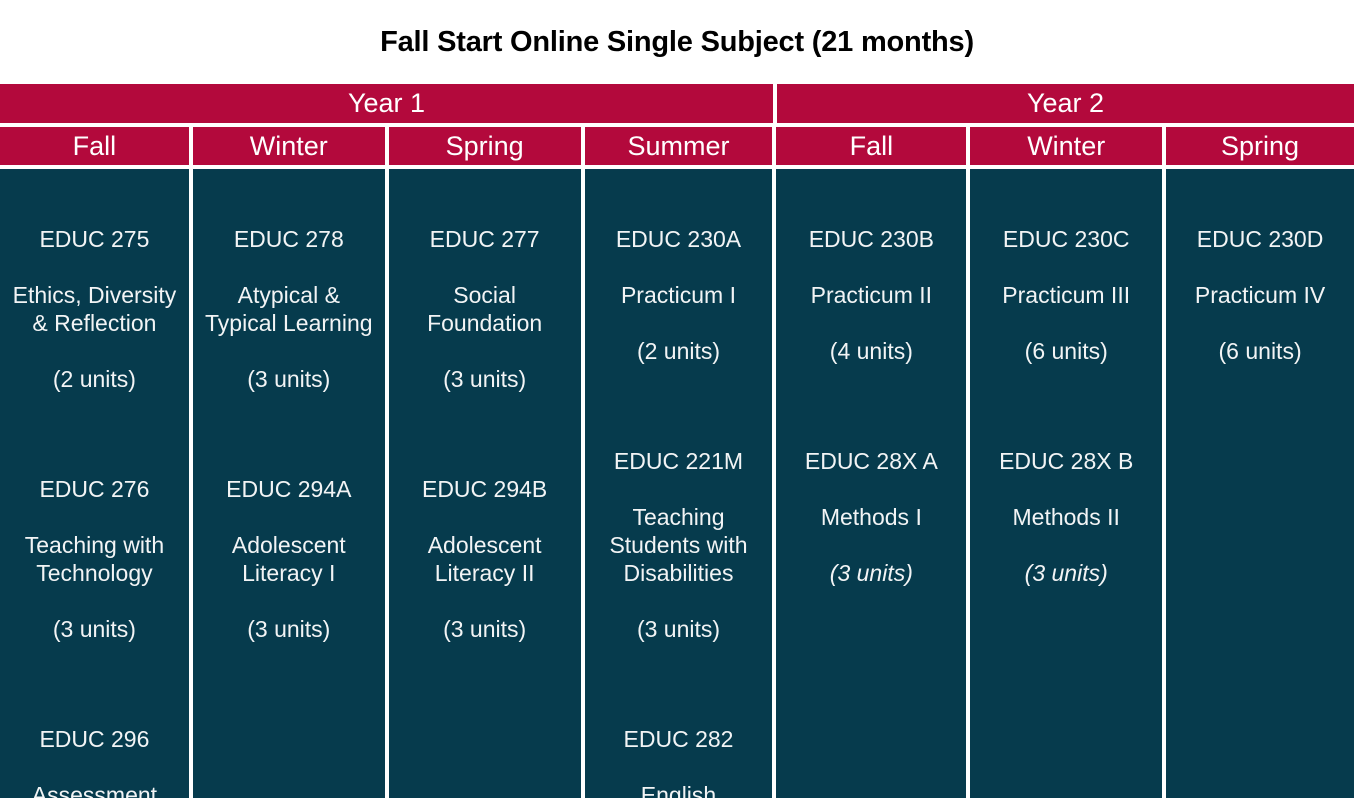 The height and width of the screenshot is (798, 1354). Describe the element at coordinates (1066, 461) in the screenshot. I see `course-code: EDUC 28X B` at that location.